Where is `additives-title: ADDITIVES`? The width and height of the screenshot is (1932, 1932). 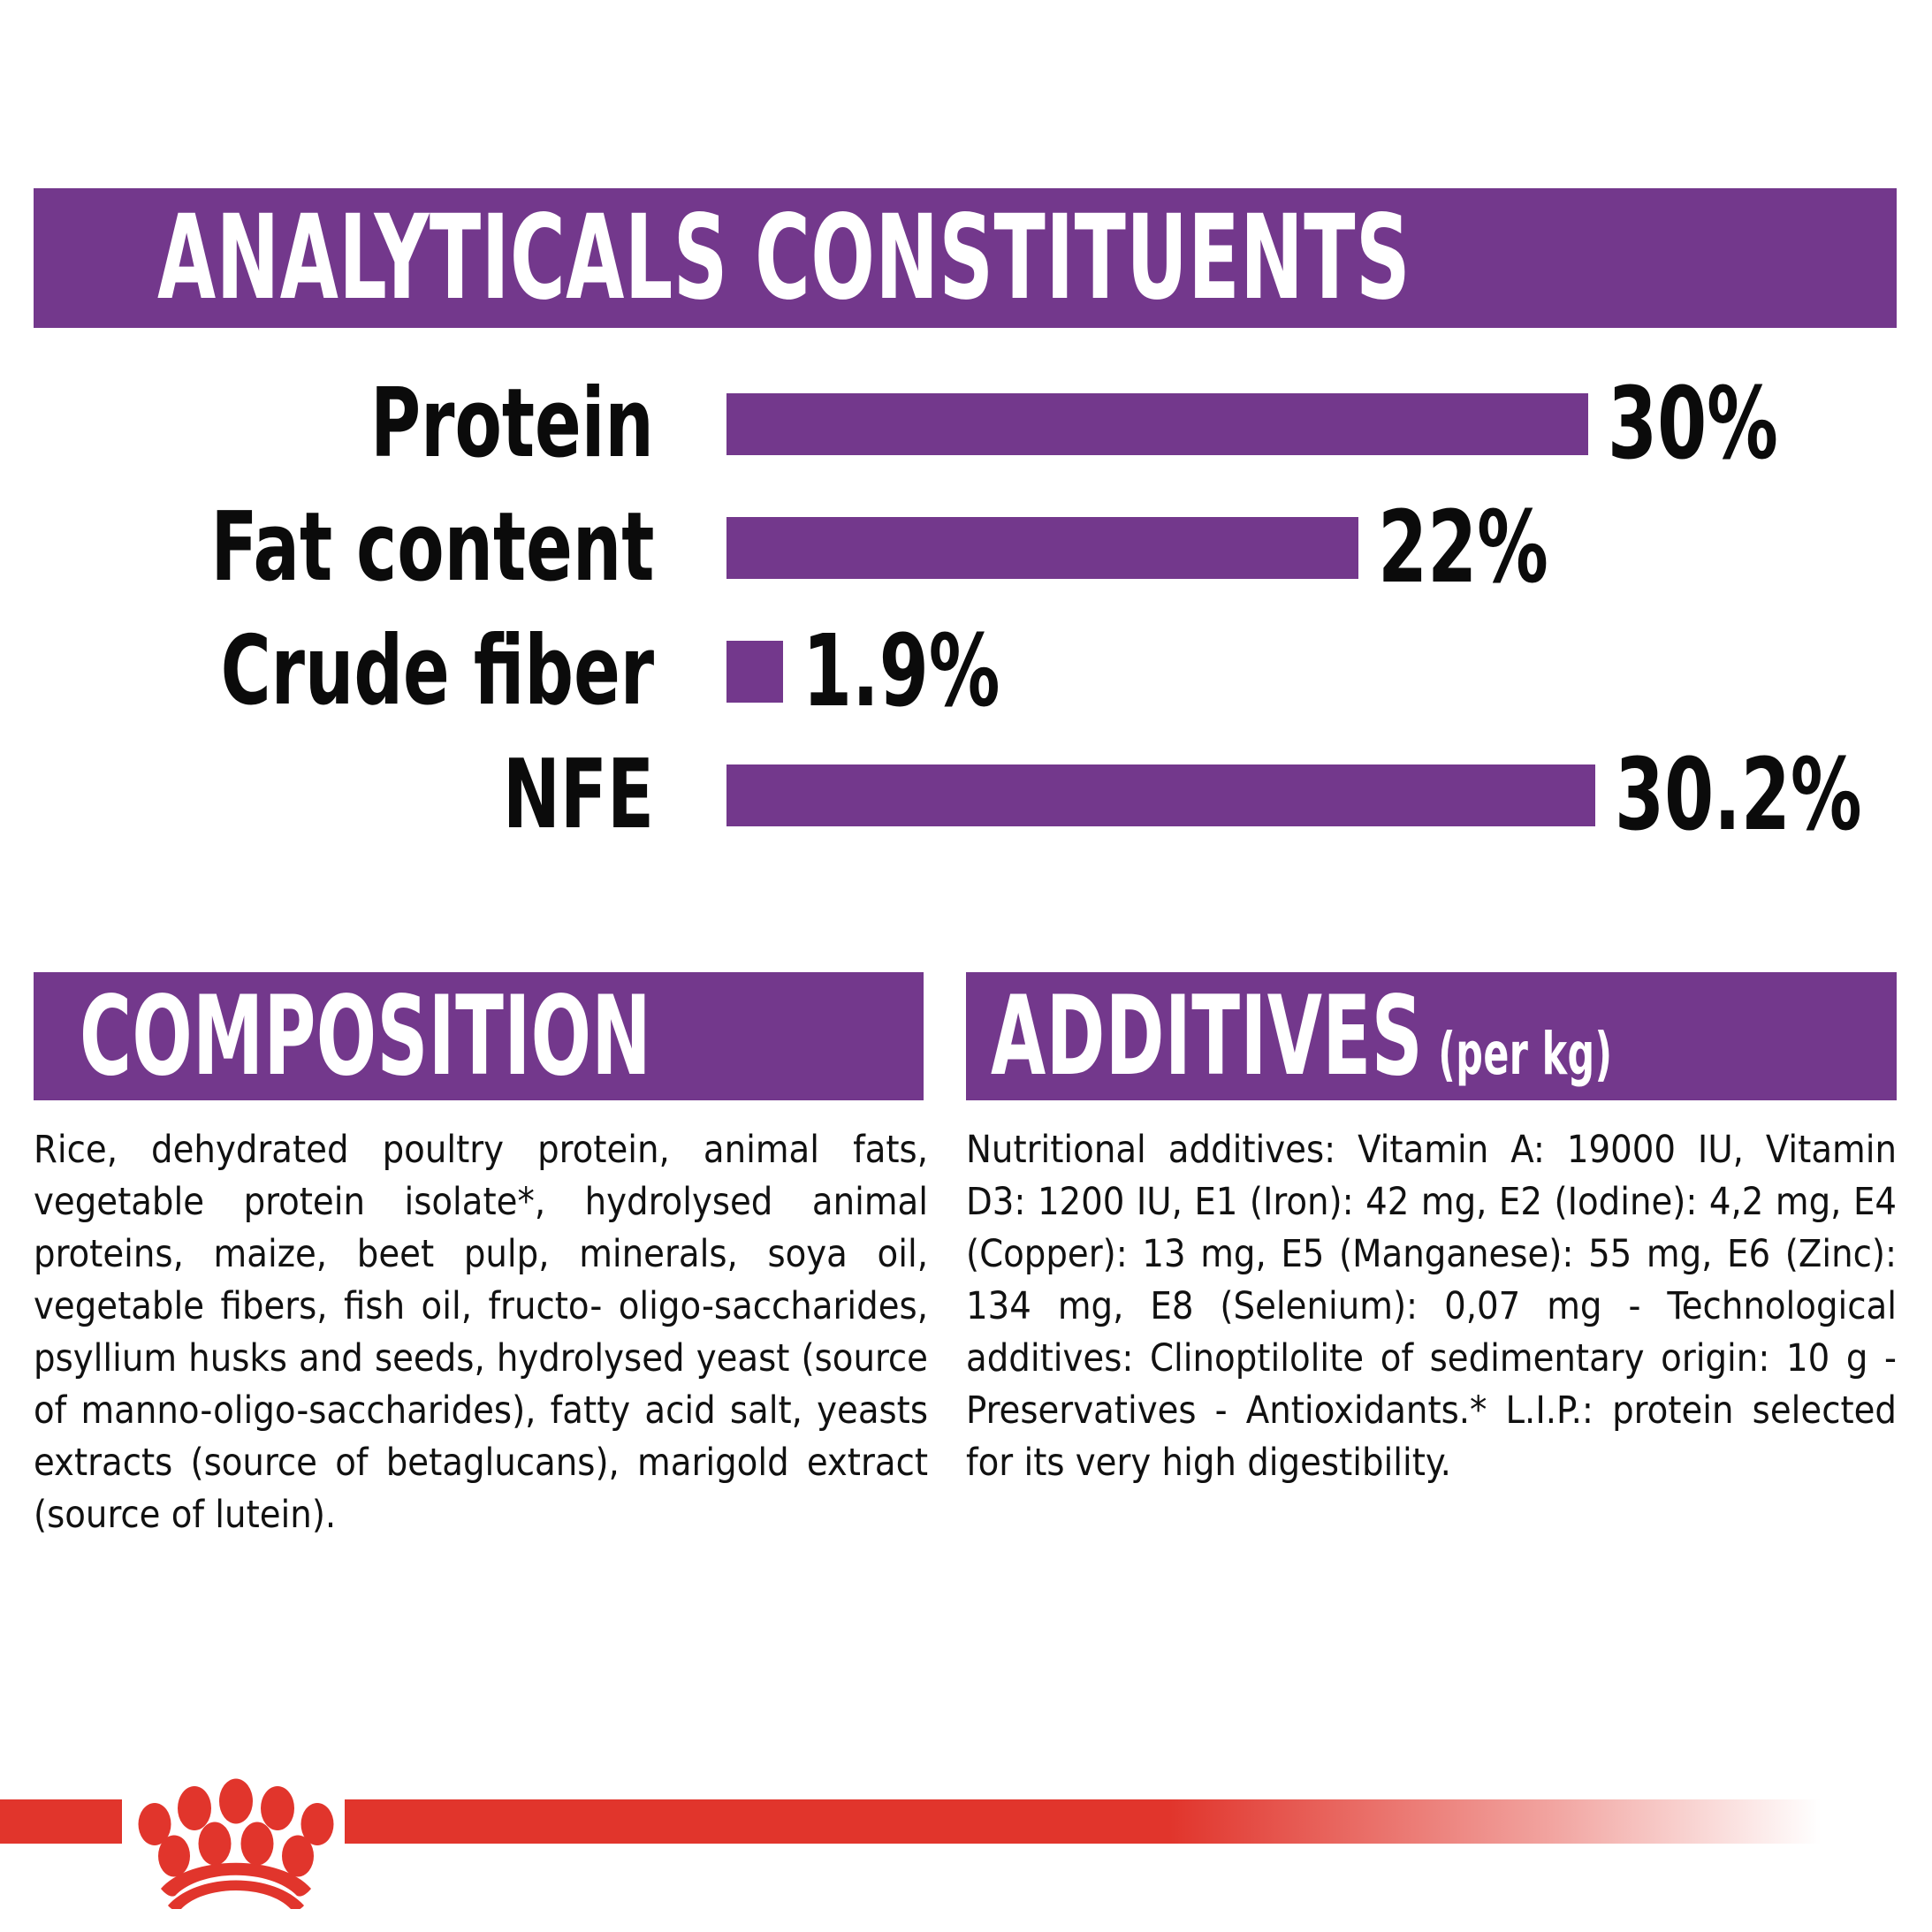 additives-title: ADDITIVES is located at coordinates (1207, 1036).